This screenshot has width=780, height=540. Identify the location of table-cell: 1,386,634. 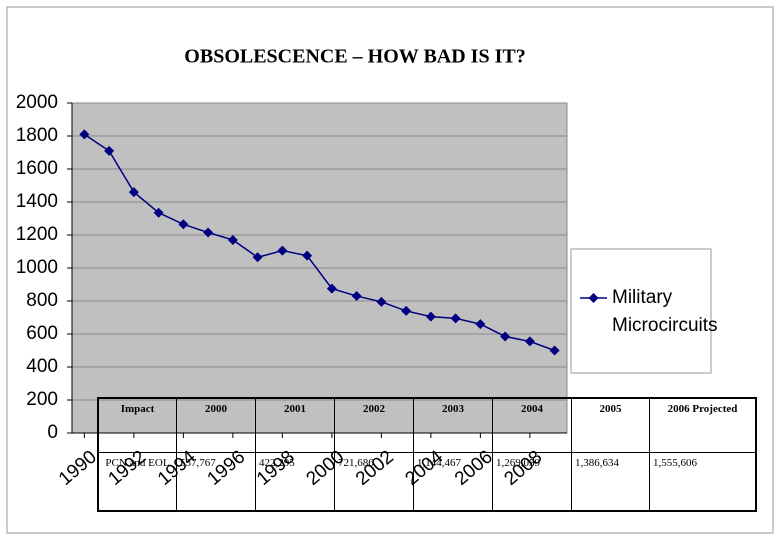
(610, 482).